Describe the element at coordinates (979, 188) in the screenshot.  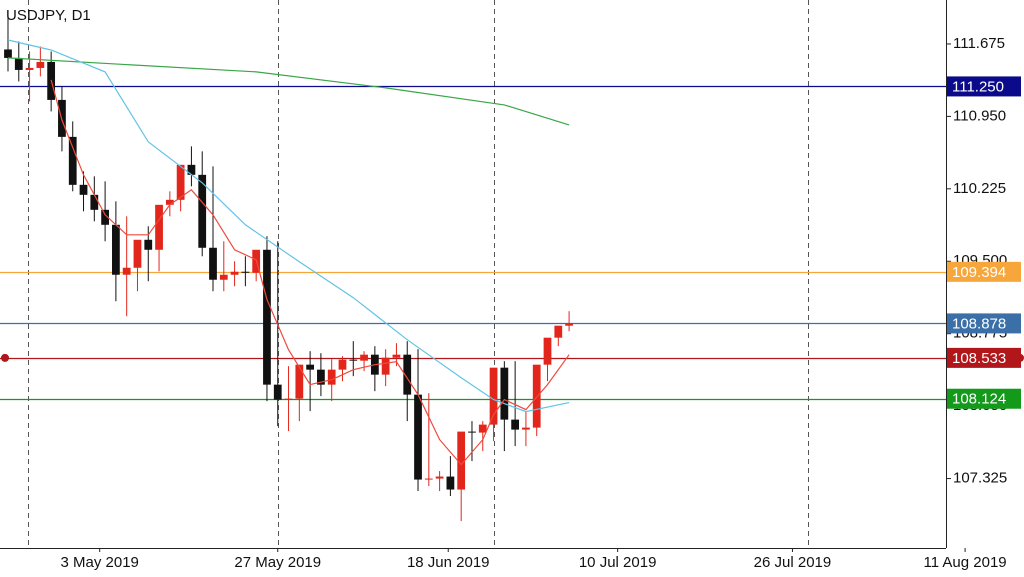
I see `y-tick-label: 110.225` at that location.